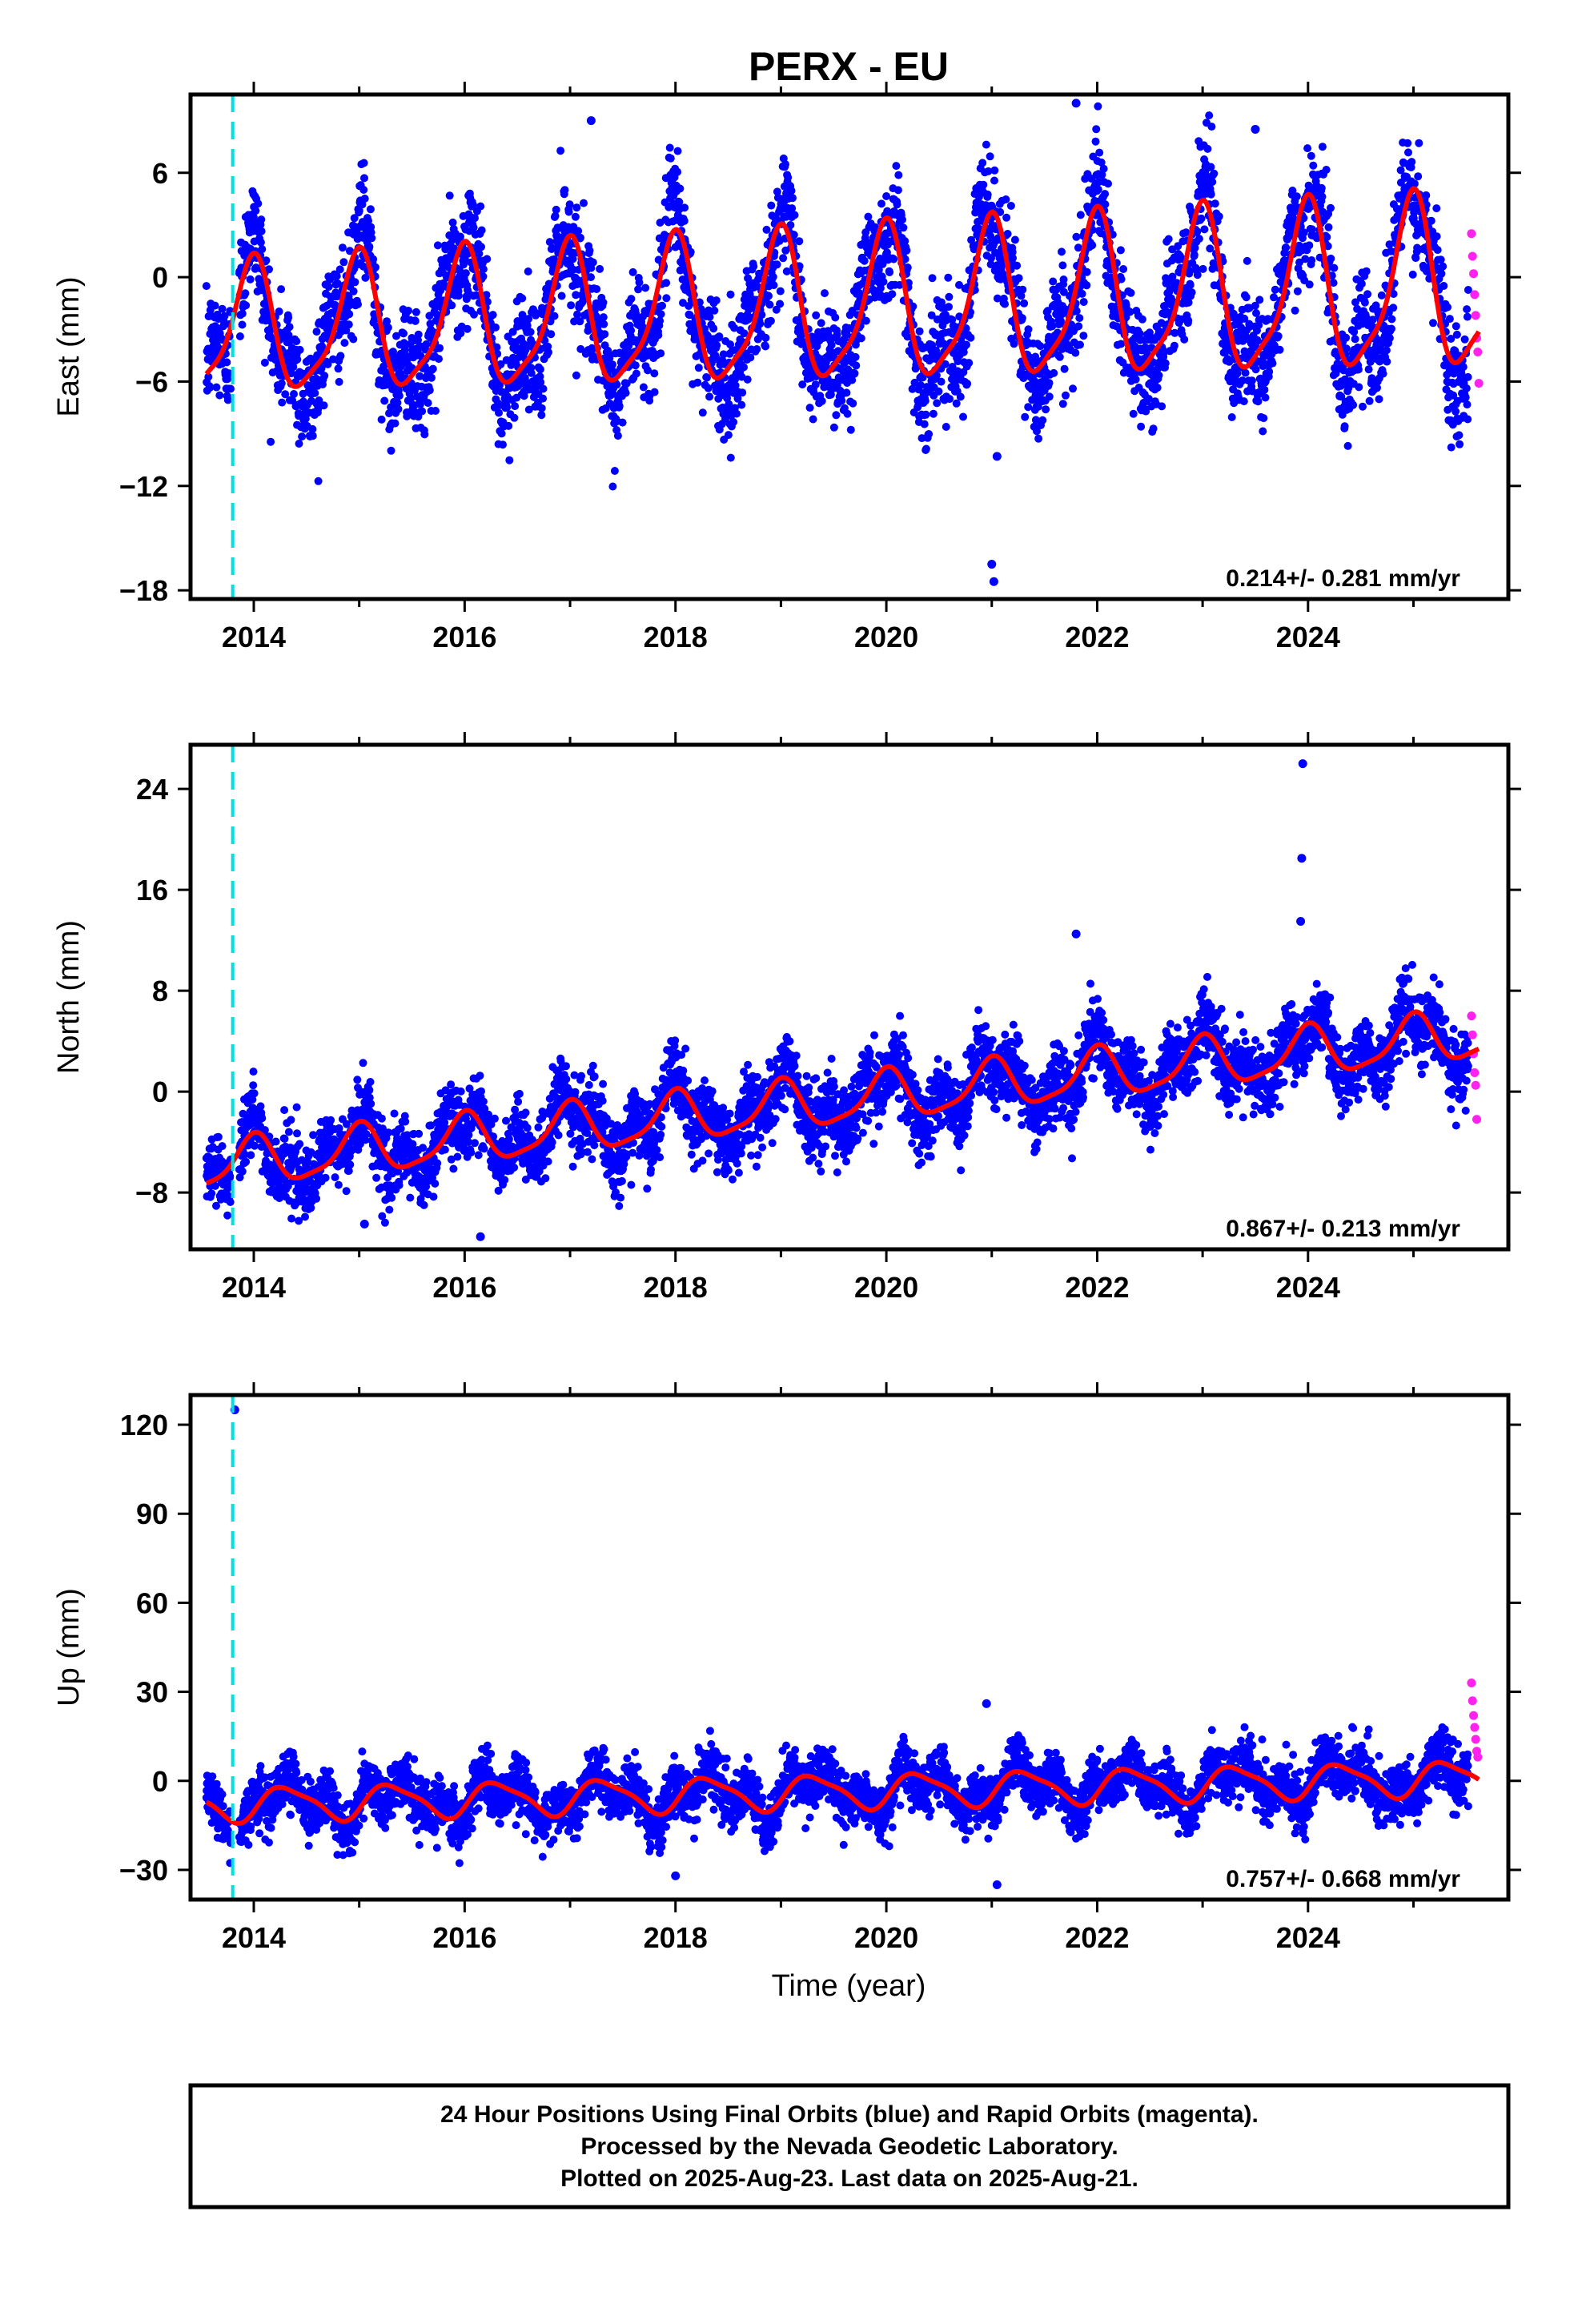  What do you see at coordinates (160, 173) in the screenshot?
I see `y-tick-label: 6` at bounding box center [160, 173].